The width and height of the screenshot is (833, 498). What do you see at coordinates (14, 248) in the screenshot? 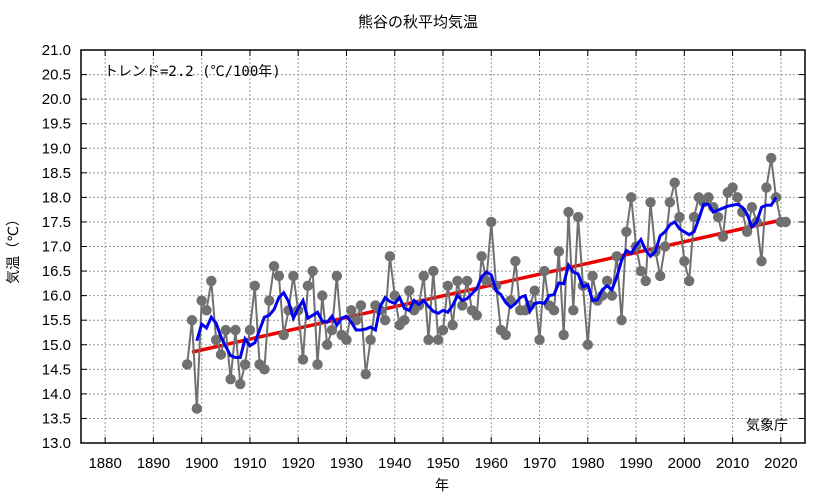
I see `y-axis-title: 気温（℃）` at bounding box center [14, 248].